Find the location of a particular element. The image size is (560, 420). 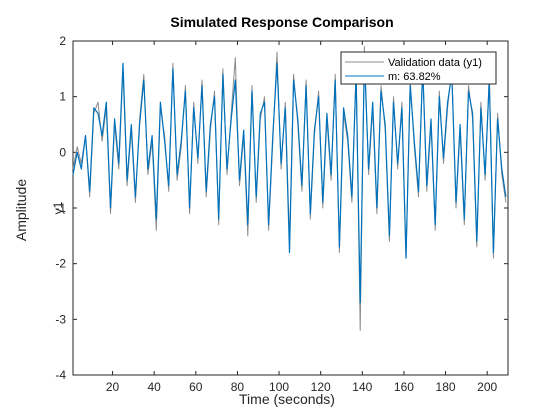

x-tick-label: 40 is located at coordinates (154, 387).